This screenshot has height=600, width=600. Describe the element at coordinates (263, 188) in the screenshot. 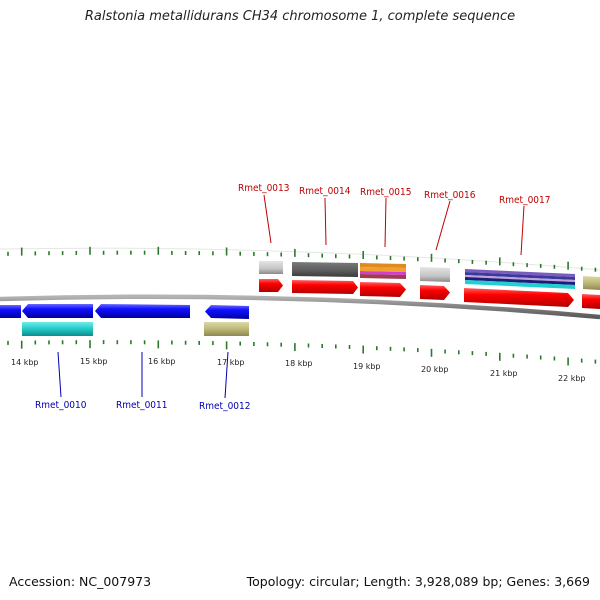

I see `gene-label-rmet-0013: Rmet_0013` at that location.